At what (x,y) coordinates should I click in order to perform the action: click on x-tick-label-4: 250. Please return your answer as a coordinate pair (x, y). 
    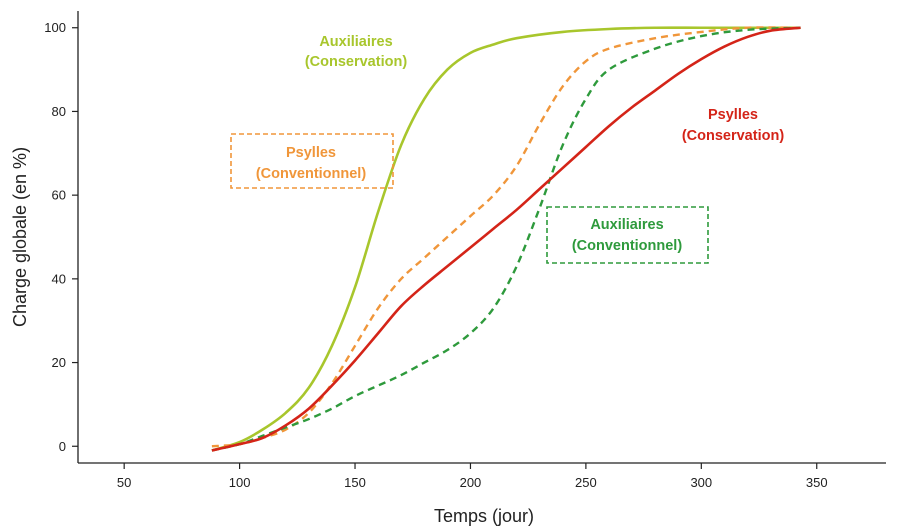
    Looking at the image, I should click on (586, 482).